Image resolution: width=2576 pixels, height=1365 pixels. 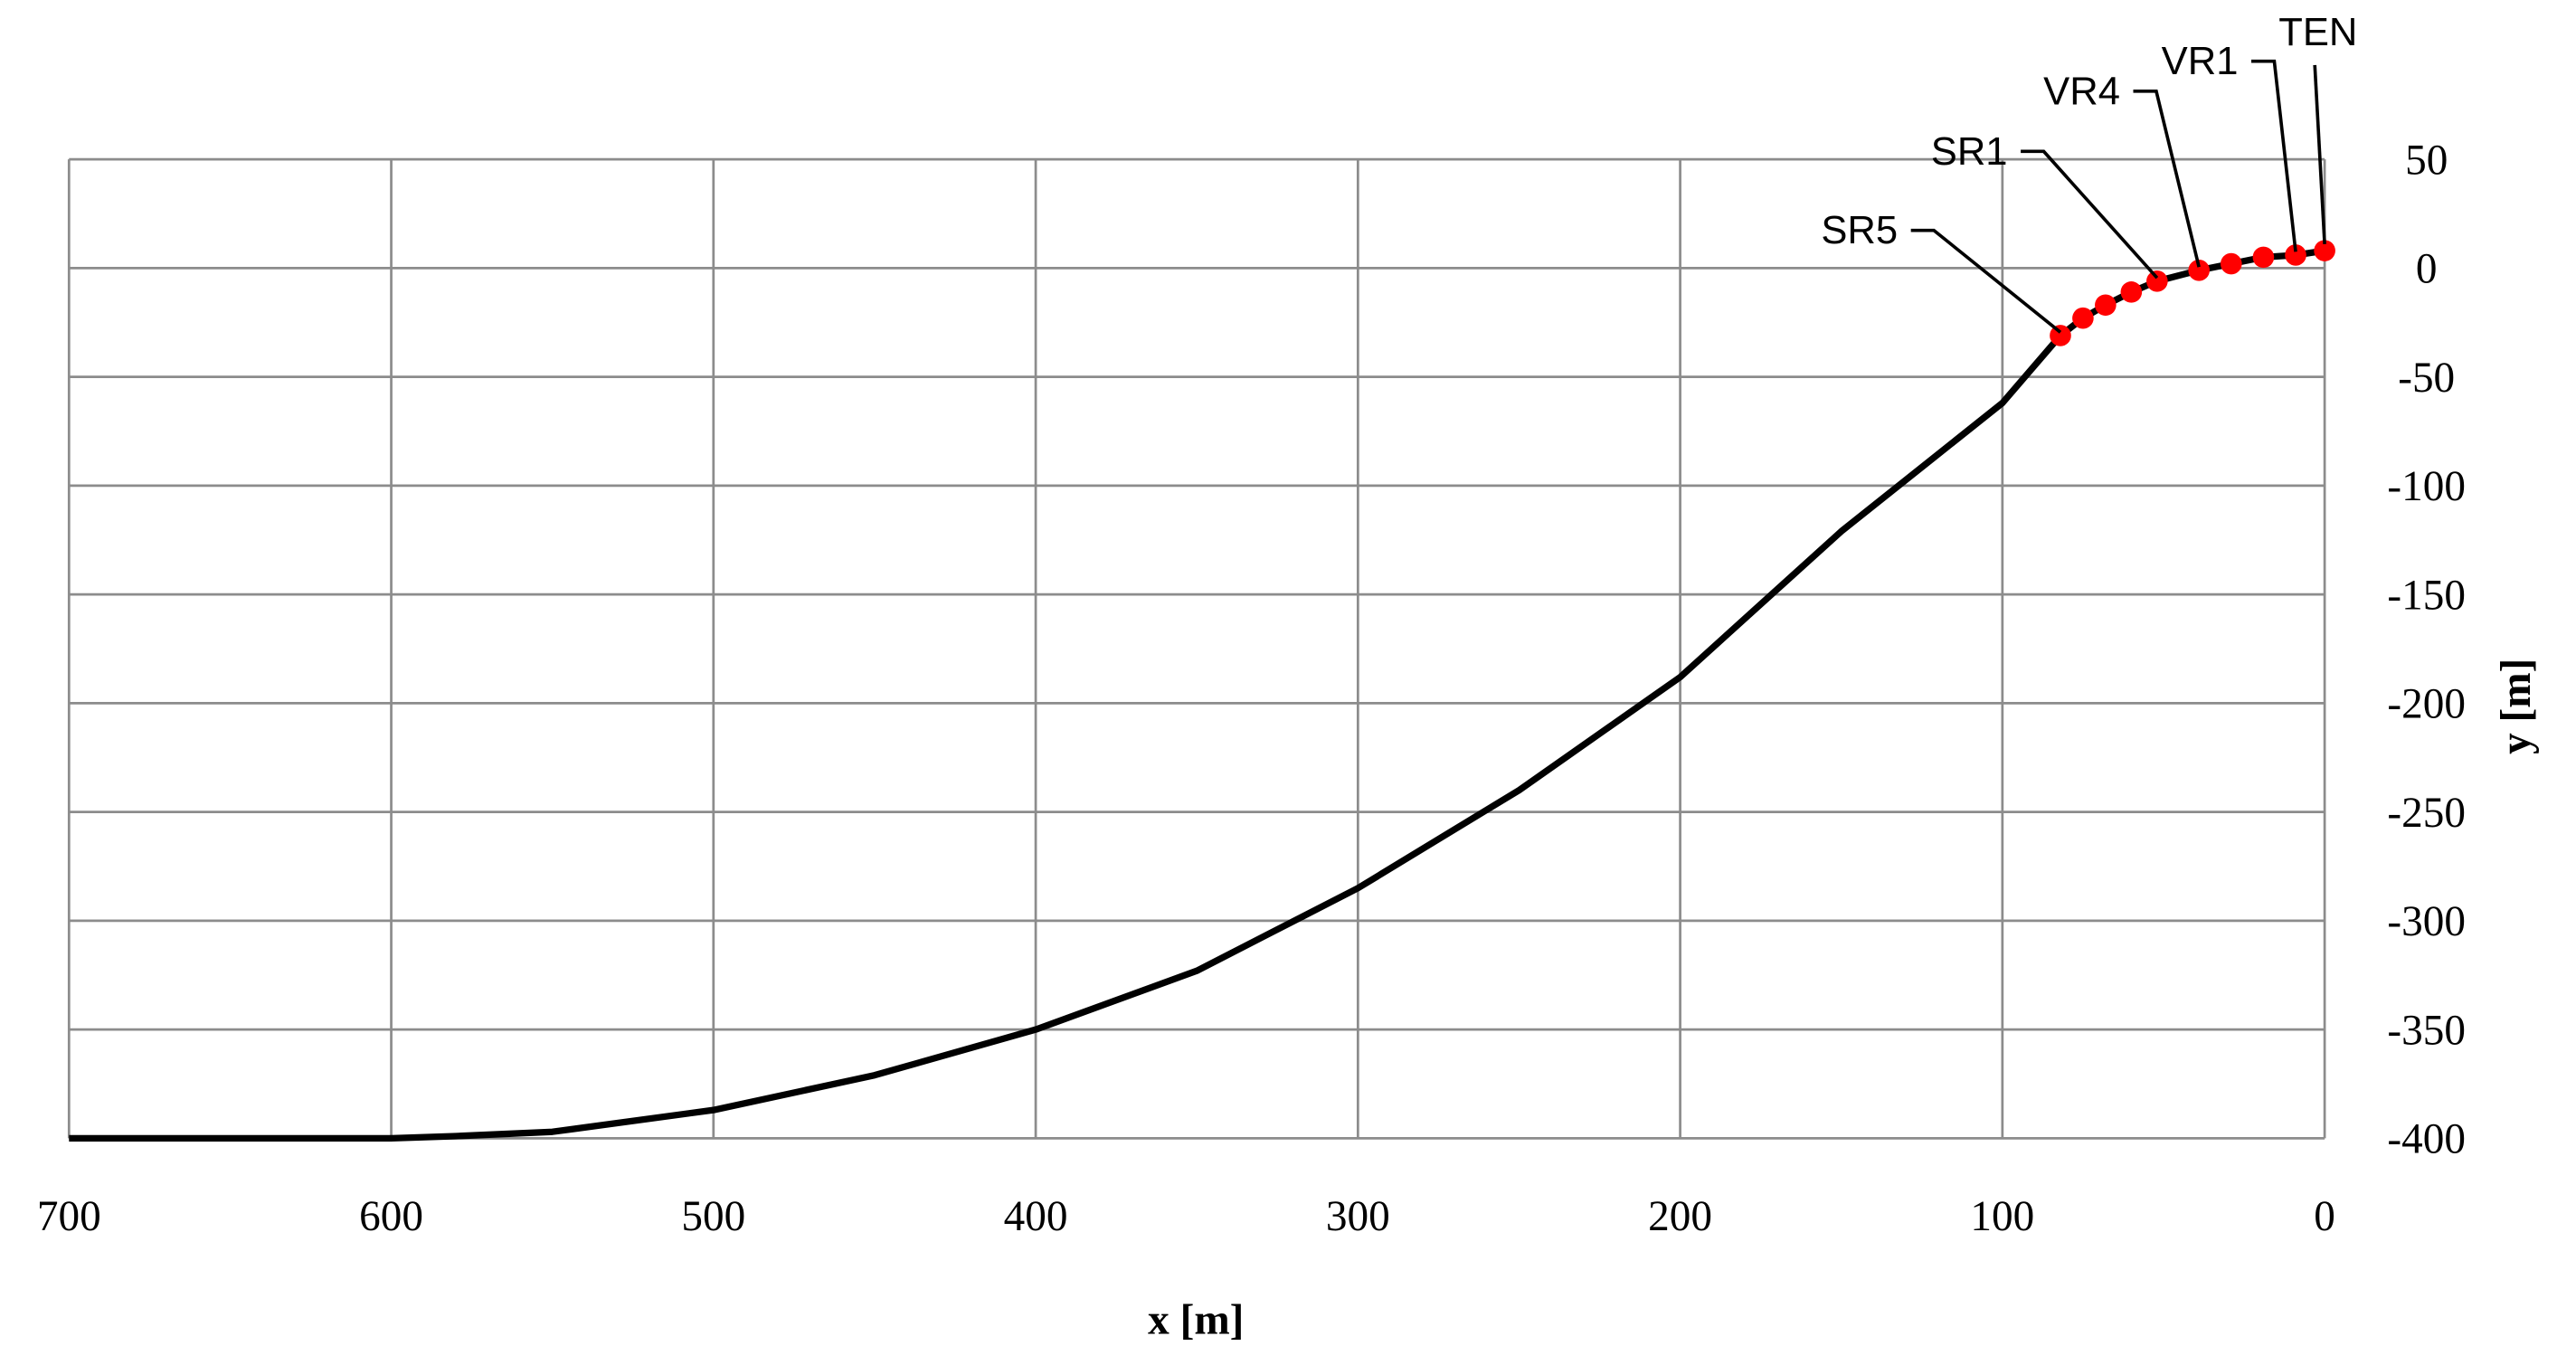 What do you see at coordinates (1969, 152) in the screenshot?
I see `annotation-label: SR1` at bounding box center [1969, 152].